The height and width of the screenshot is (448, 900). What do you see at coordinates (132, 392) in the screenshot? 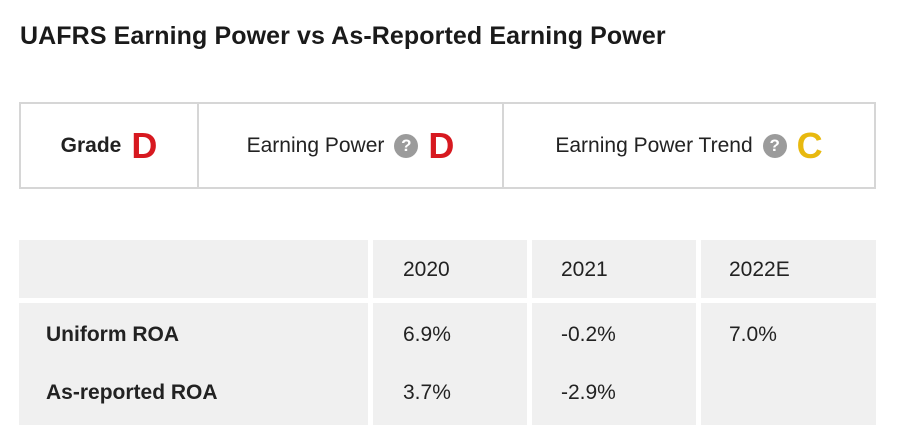
I see `row-label-as-reported-roa: As-reported ROA` at bounding box center [132, 392].